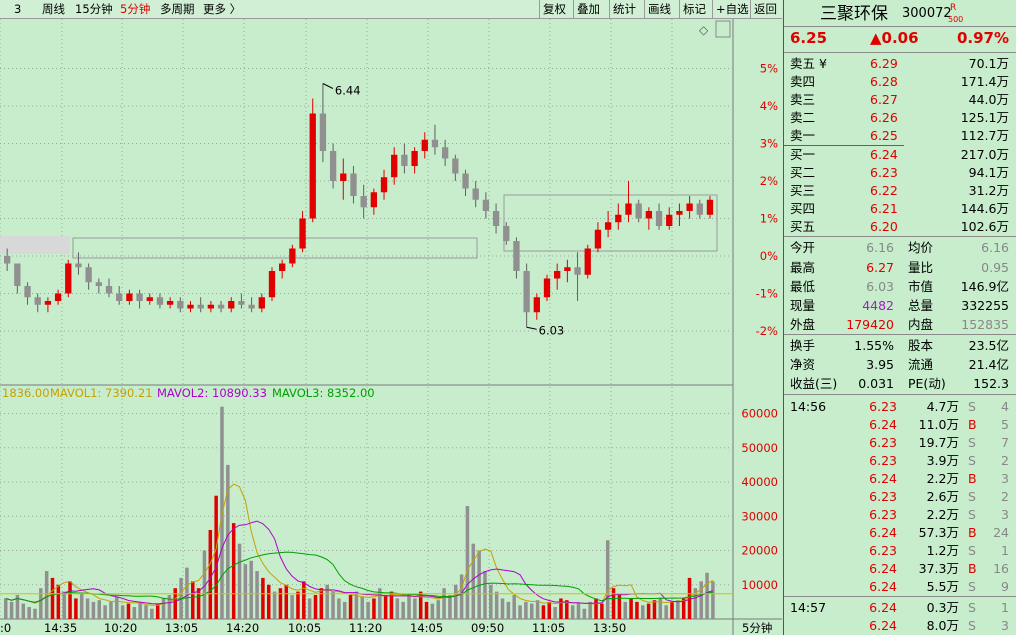 This screenshot has height=635, width=1016. I want to click on sell-level-1: 卖五 ¥ 6.29 70.1万, so click(900, 64).